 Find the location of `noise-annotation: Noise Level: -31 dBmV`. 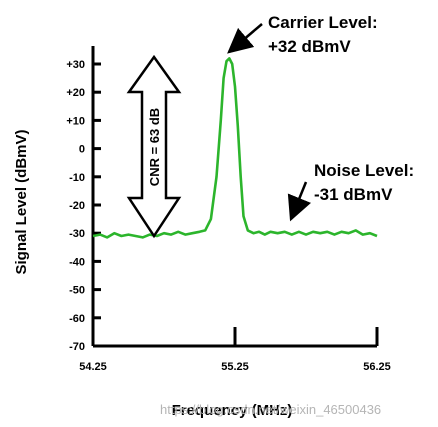

noise-annotation: Noise Level: -31 dBmV is located at coordinates (350, 191).